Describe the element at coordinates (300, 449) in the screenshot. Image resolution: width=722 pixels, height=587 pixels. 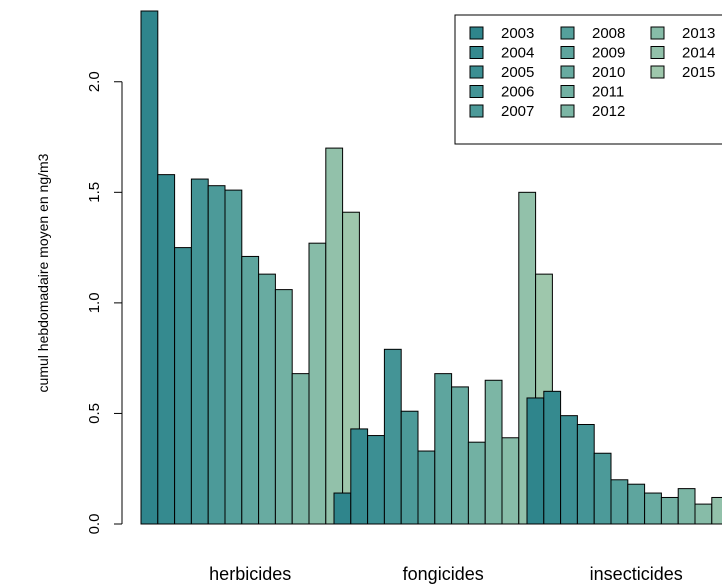
I see `bar-herbicides-2012` at that location.